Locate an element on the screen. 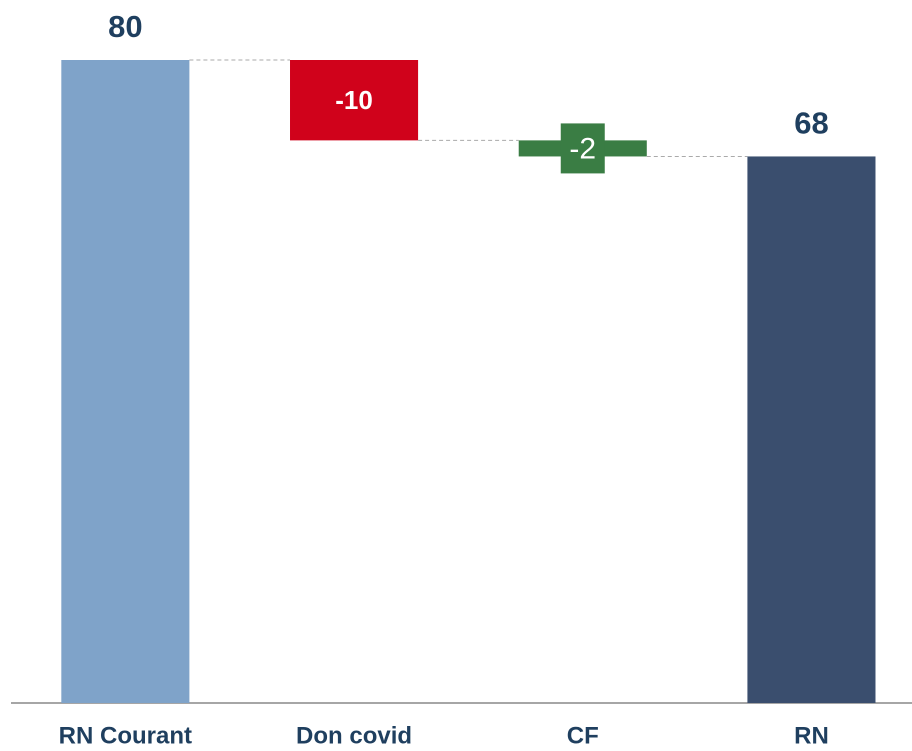 This screenshot has width=912, height=751. x-tick-label: RN is located at coordinates (811, 735).